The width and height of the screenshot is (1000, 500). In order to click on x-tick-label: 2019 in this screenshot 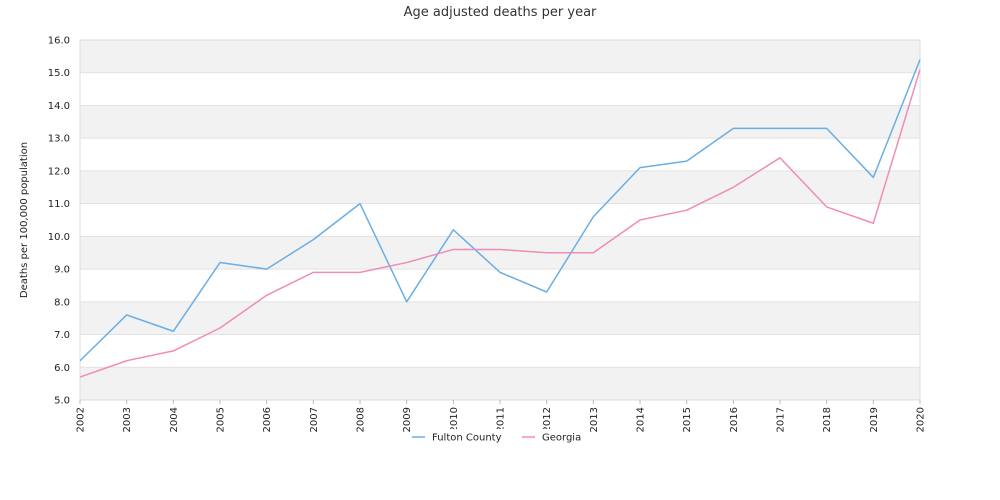, I will do `click(874, 419)`.